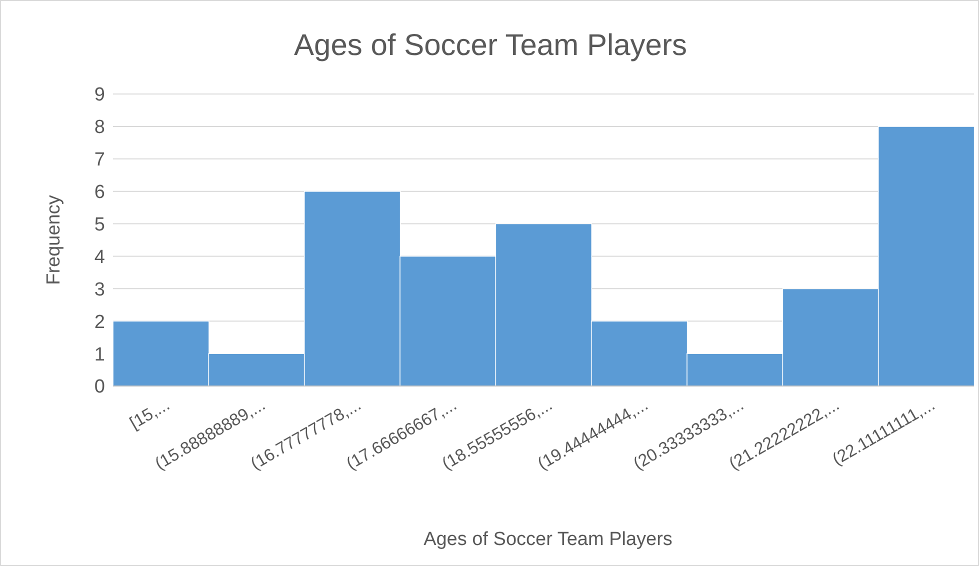 Image resolution: width=979 pixels, height=566 pixels. What do you see at coordinates (99, 193) in the screenshot?
I see `y-tick-label: 6` at bounding box center [99, 193].